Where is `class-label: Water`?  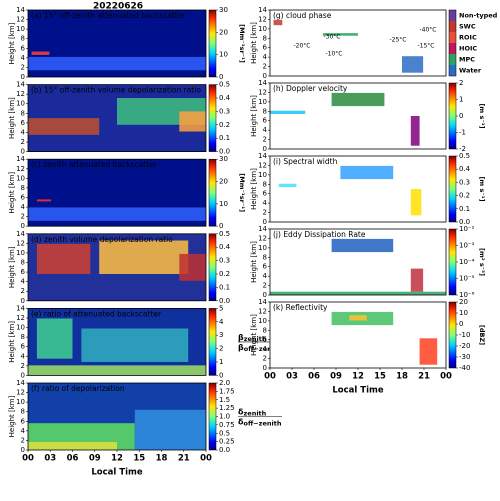
class-label: Water is located at coordinates (470, 71).